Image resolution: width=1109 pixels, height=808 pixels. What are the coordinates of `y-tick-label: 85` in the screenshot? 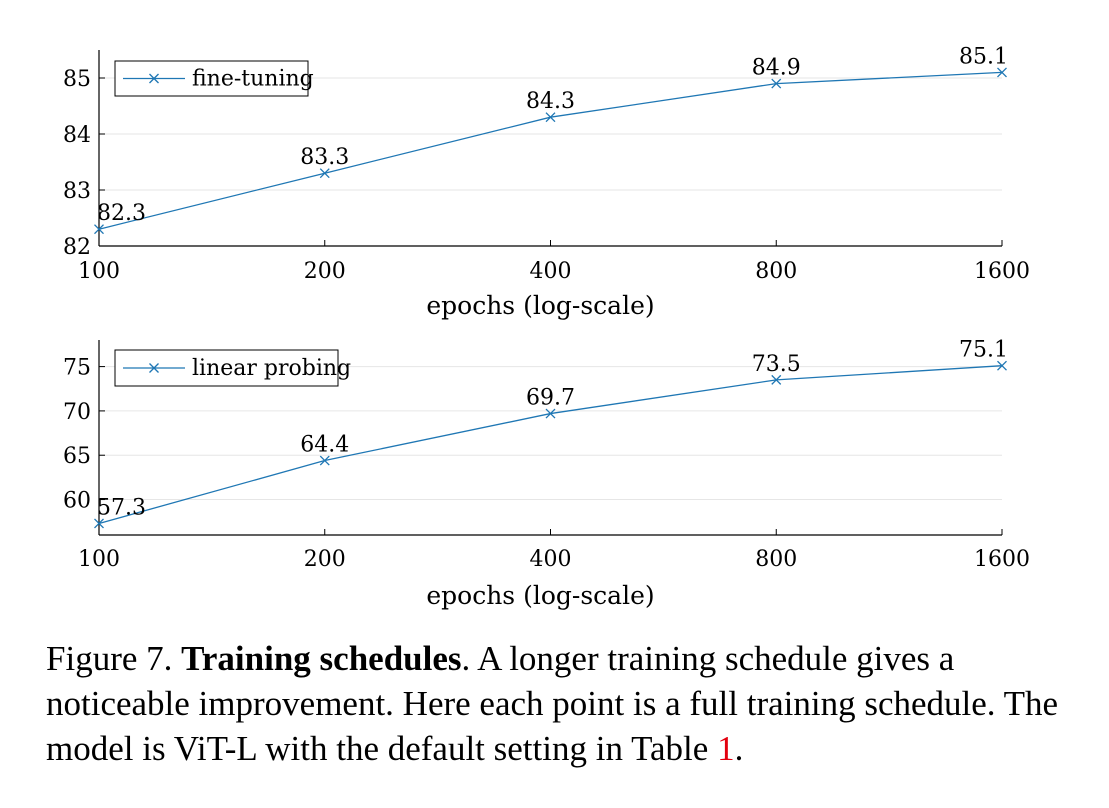 It's located at (77, 79).